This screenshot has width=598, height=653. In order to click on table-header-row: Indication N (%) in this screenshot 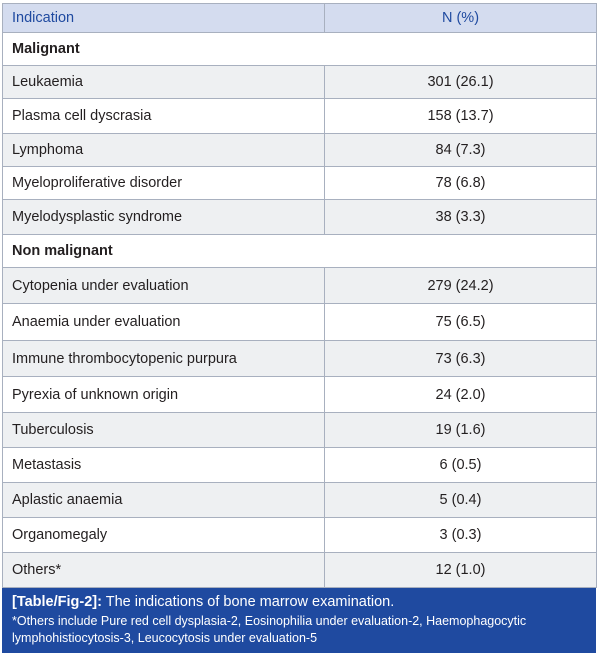, I will do `click(299, 18)`.